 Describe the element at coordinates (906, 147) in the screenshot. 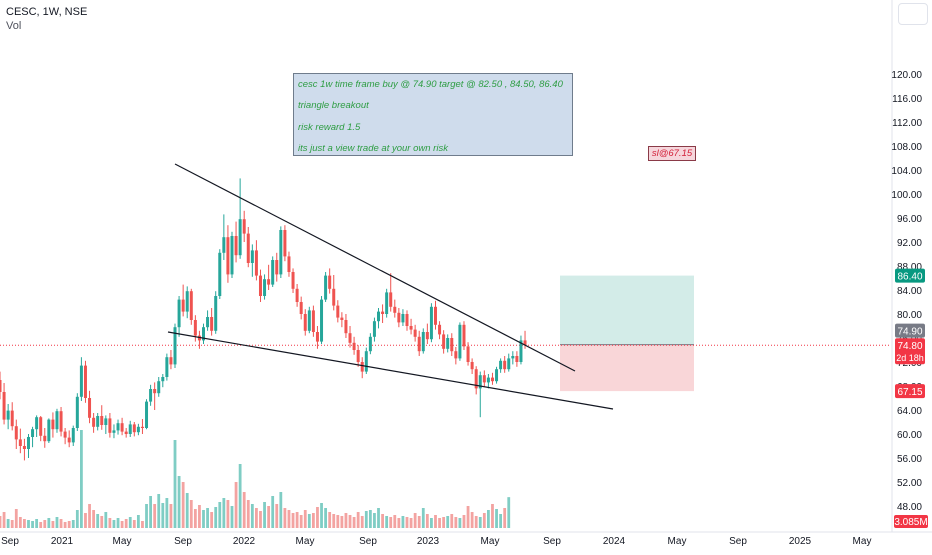

I see `price-tick-label: 108.00` at that location.